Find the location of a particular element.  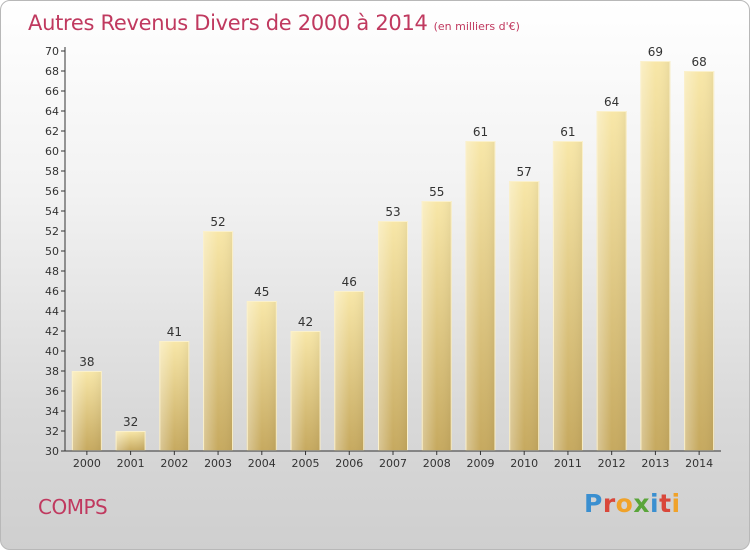

y-tick-label: 34 is located at coordinates (52, 411).